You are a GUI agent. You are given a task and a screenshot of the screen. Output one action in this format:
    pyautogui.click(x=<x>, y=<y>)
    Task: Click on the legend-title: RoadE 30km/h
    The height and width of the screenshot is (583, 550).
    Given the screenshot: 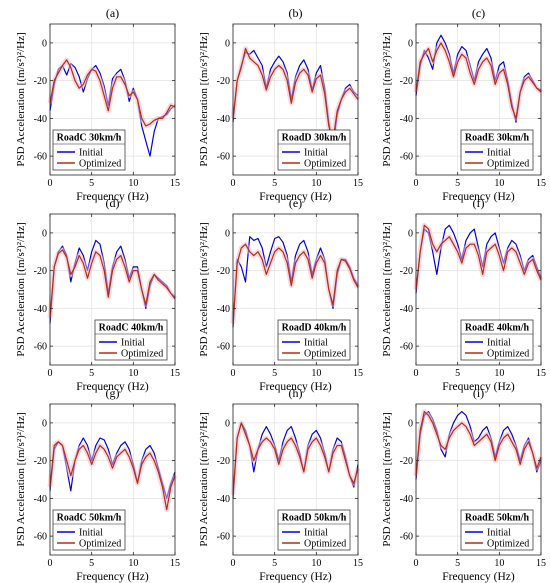 What is the action you would take?
    pyautogui.click(x=497, y=138)
    